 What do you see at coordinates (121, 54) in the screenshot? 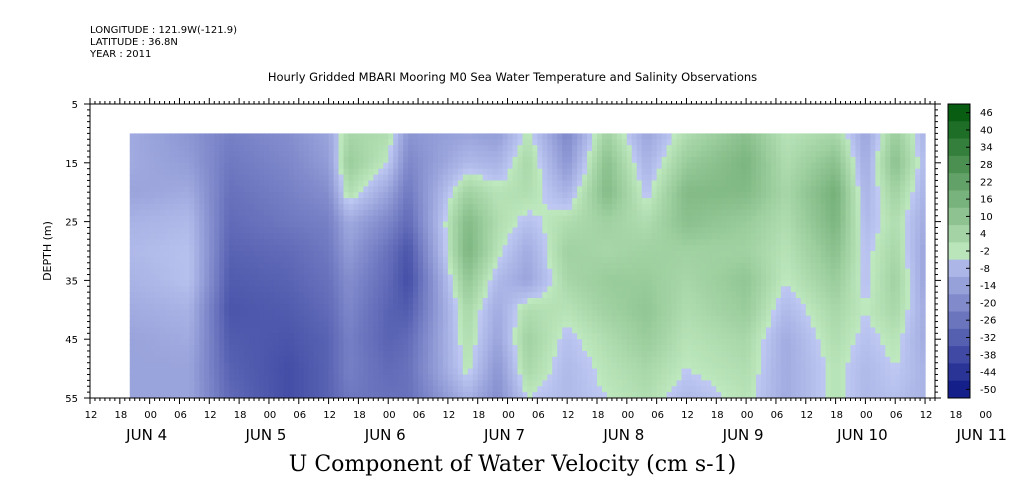
I see `year-label: YEAR : 2011` at bounding box center [121, 54].